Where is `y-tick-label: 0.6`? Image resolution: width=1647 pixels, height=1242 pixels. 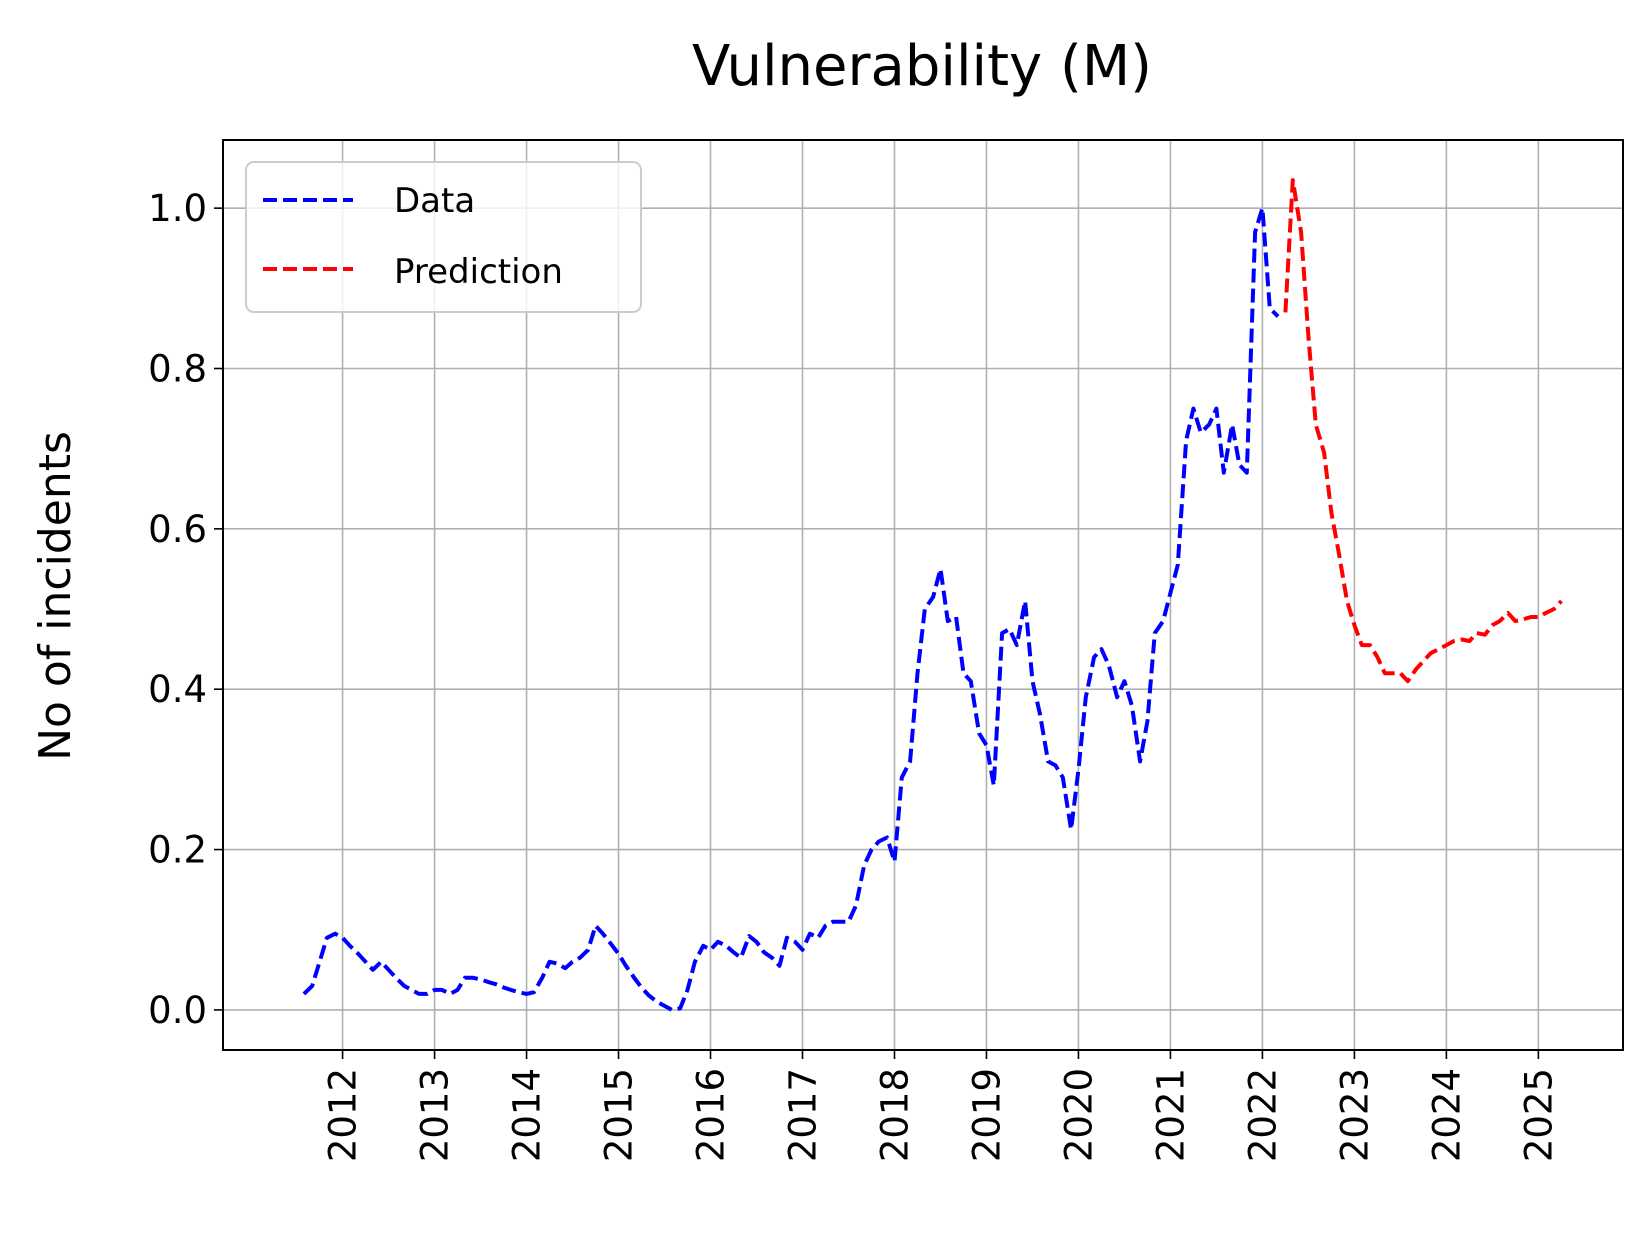
y-tick-label: 0.6 is located at coordinates (177, 529).